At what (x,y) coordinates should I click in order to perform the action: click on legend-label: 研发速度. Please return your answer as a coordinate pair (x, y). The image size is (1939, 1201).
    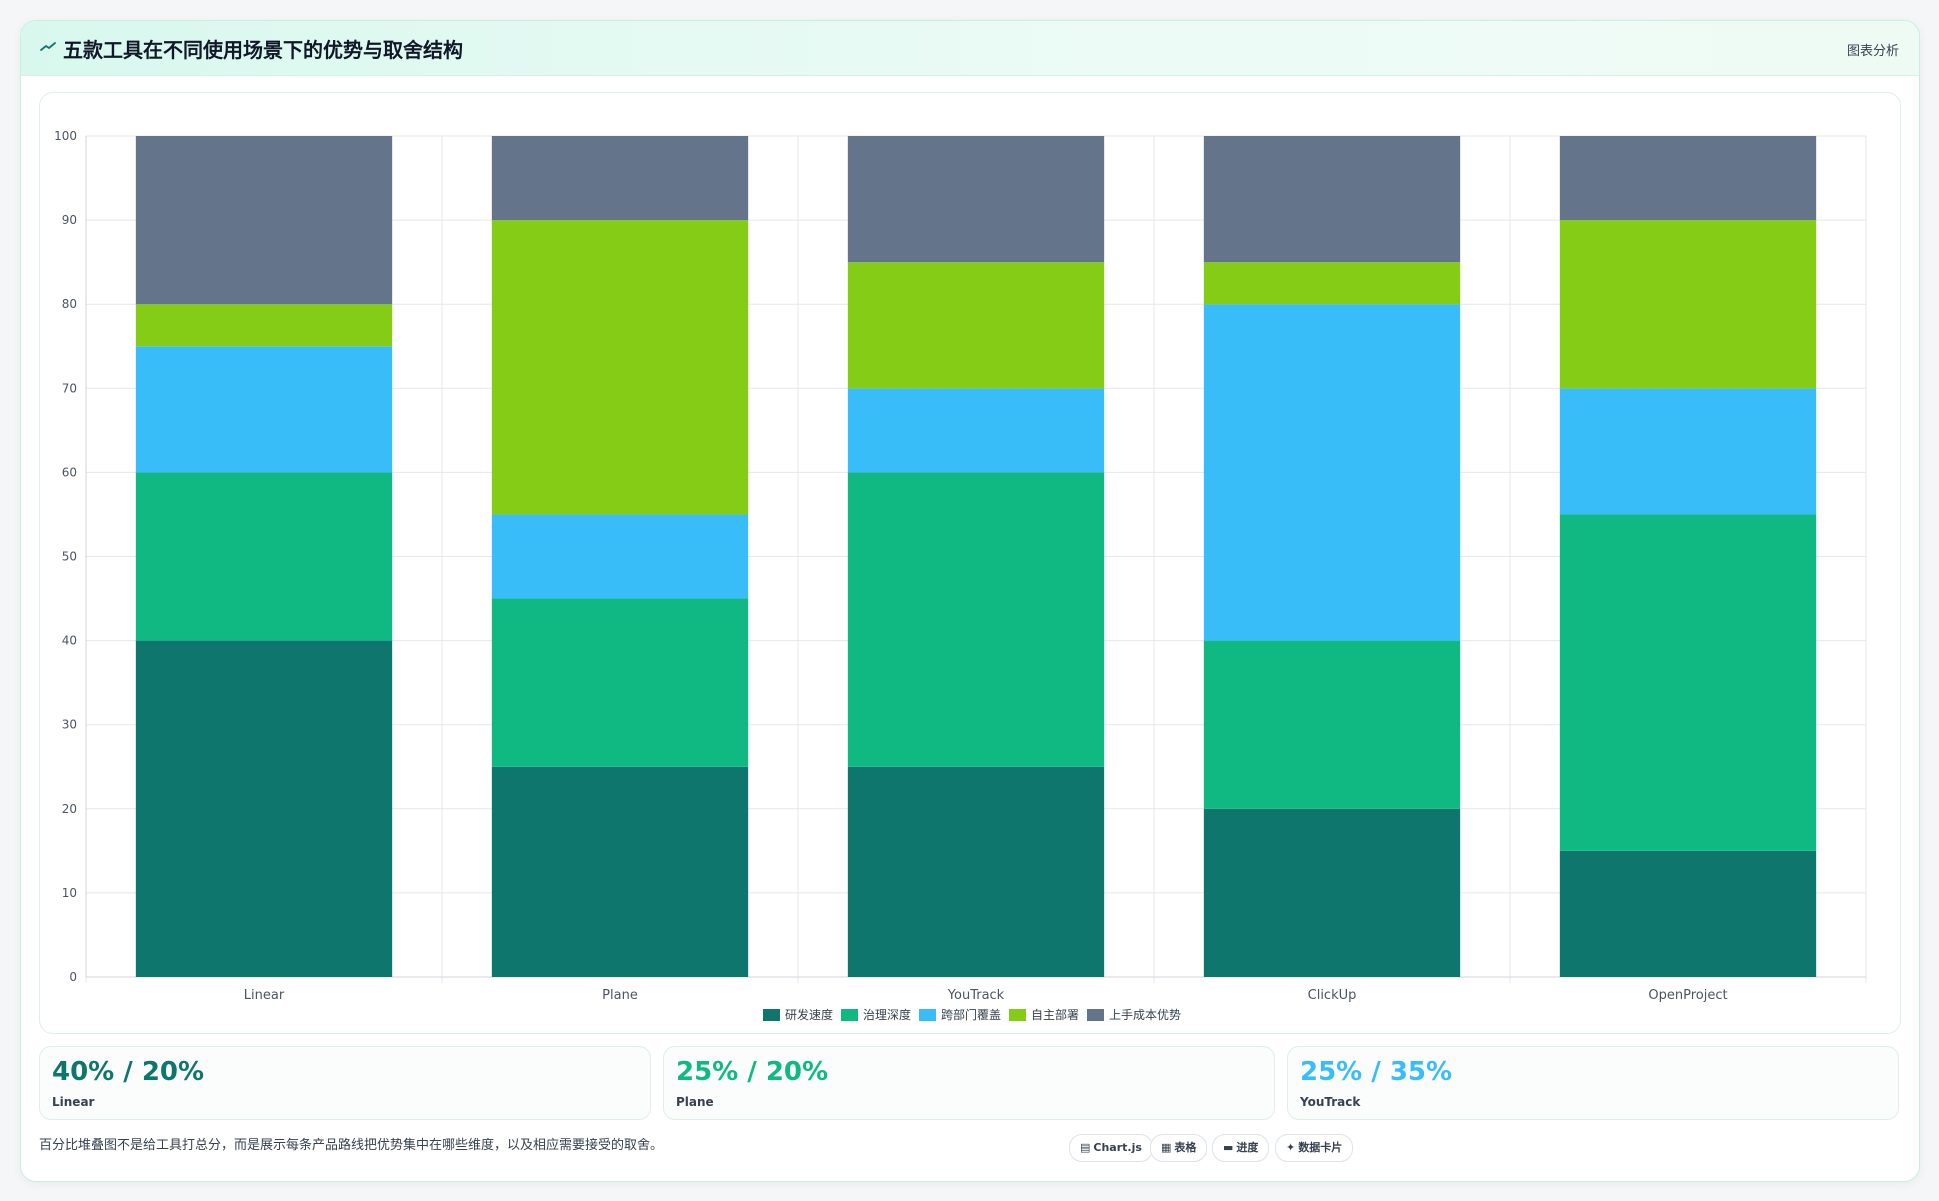
    Looking at the image, I should click on (809, 1014).